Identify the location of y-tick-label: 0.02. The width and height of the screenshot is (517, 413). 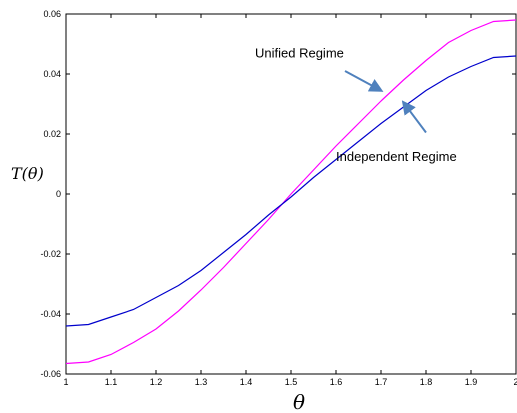
(52, 134).